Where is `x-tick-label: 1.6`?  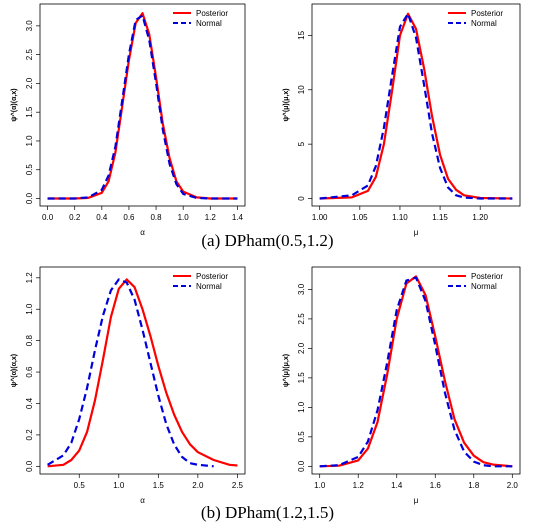
x-tick-label: 1.6 is located at coordinates (436, 485).